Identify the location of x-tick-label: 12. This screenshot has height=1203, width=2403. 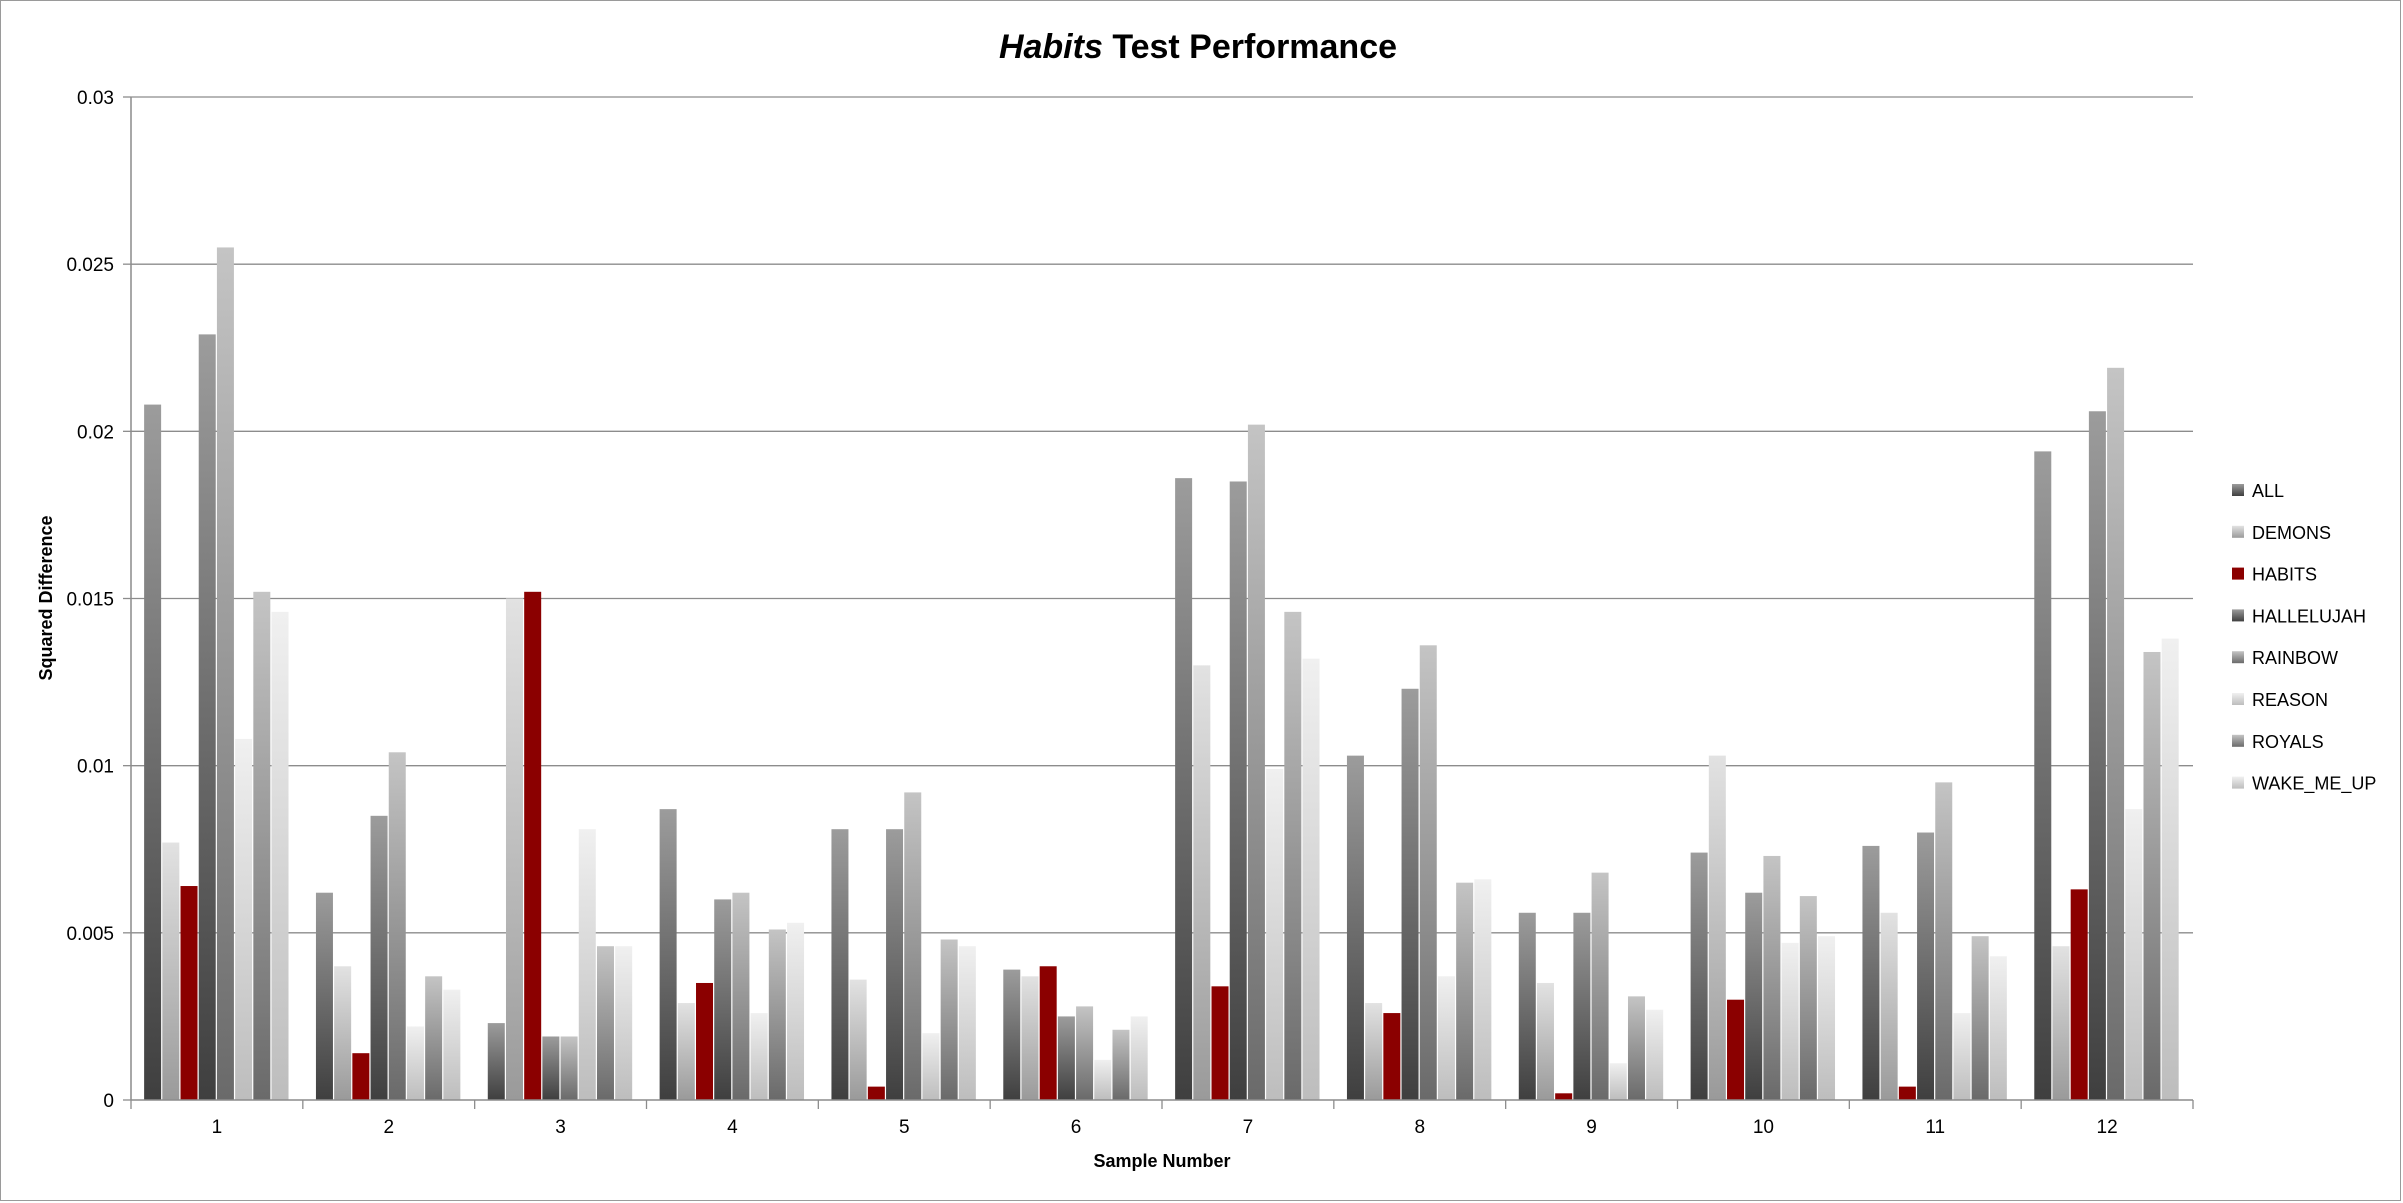
(2107, 1127).